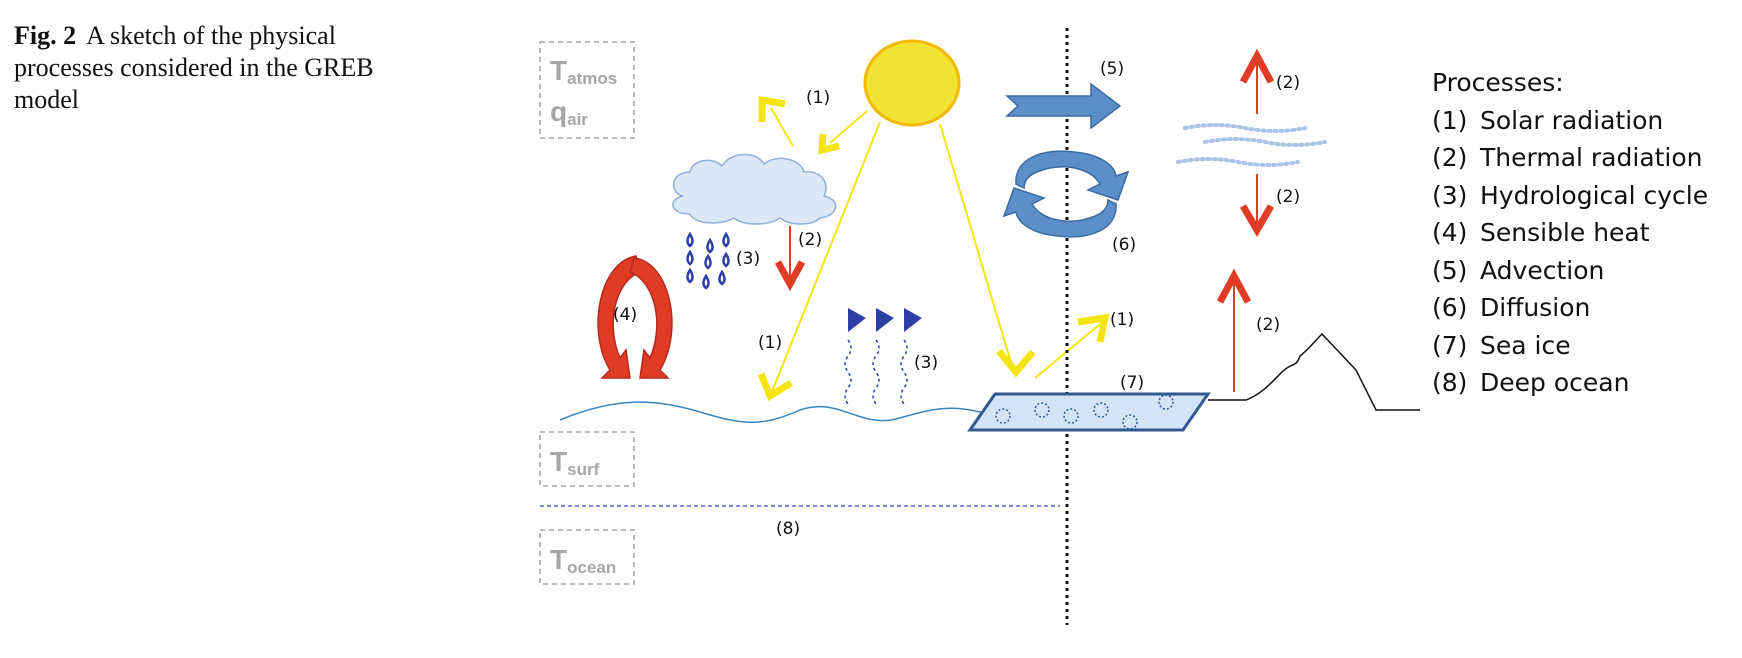 This screenshot has height=658, width=1742. Describe the element at coordinates (1449, 157) in the screenshot. I see `legend-item-num: (2)` at that location.